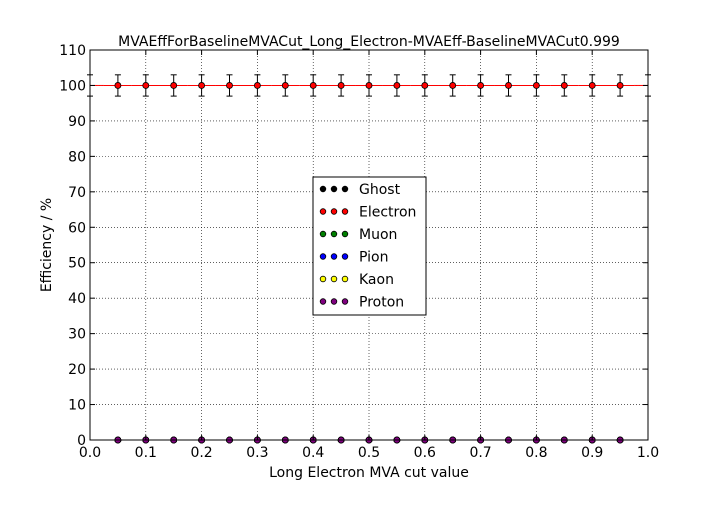 This screenshot has width=720, height=508. I want to click on x-tick-label: 0.7, so click(480, 453).